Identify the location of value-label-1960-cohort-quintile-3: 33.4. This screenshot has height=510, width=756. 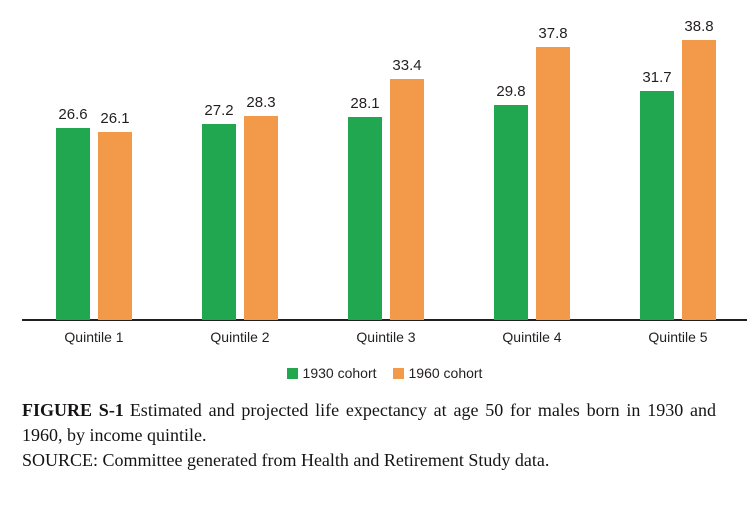
(407, 65).